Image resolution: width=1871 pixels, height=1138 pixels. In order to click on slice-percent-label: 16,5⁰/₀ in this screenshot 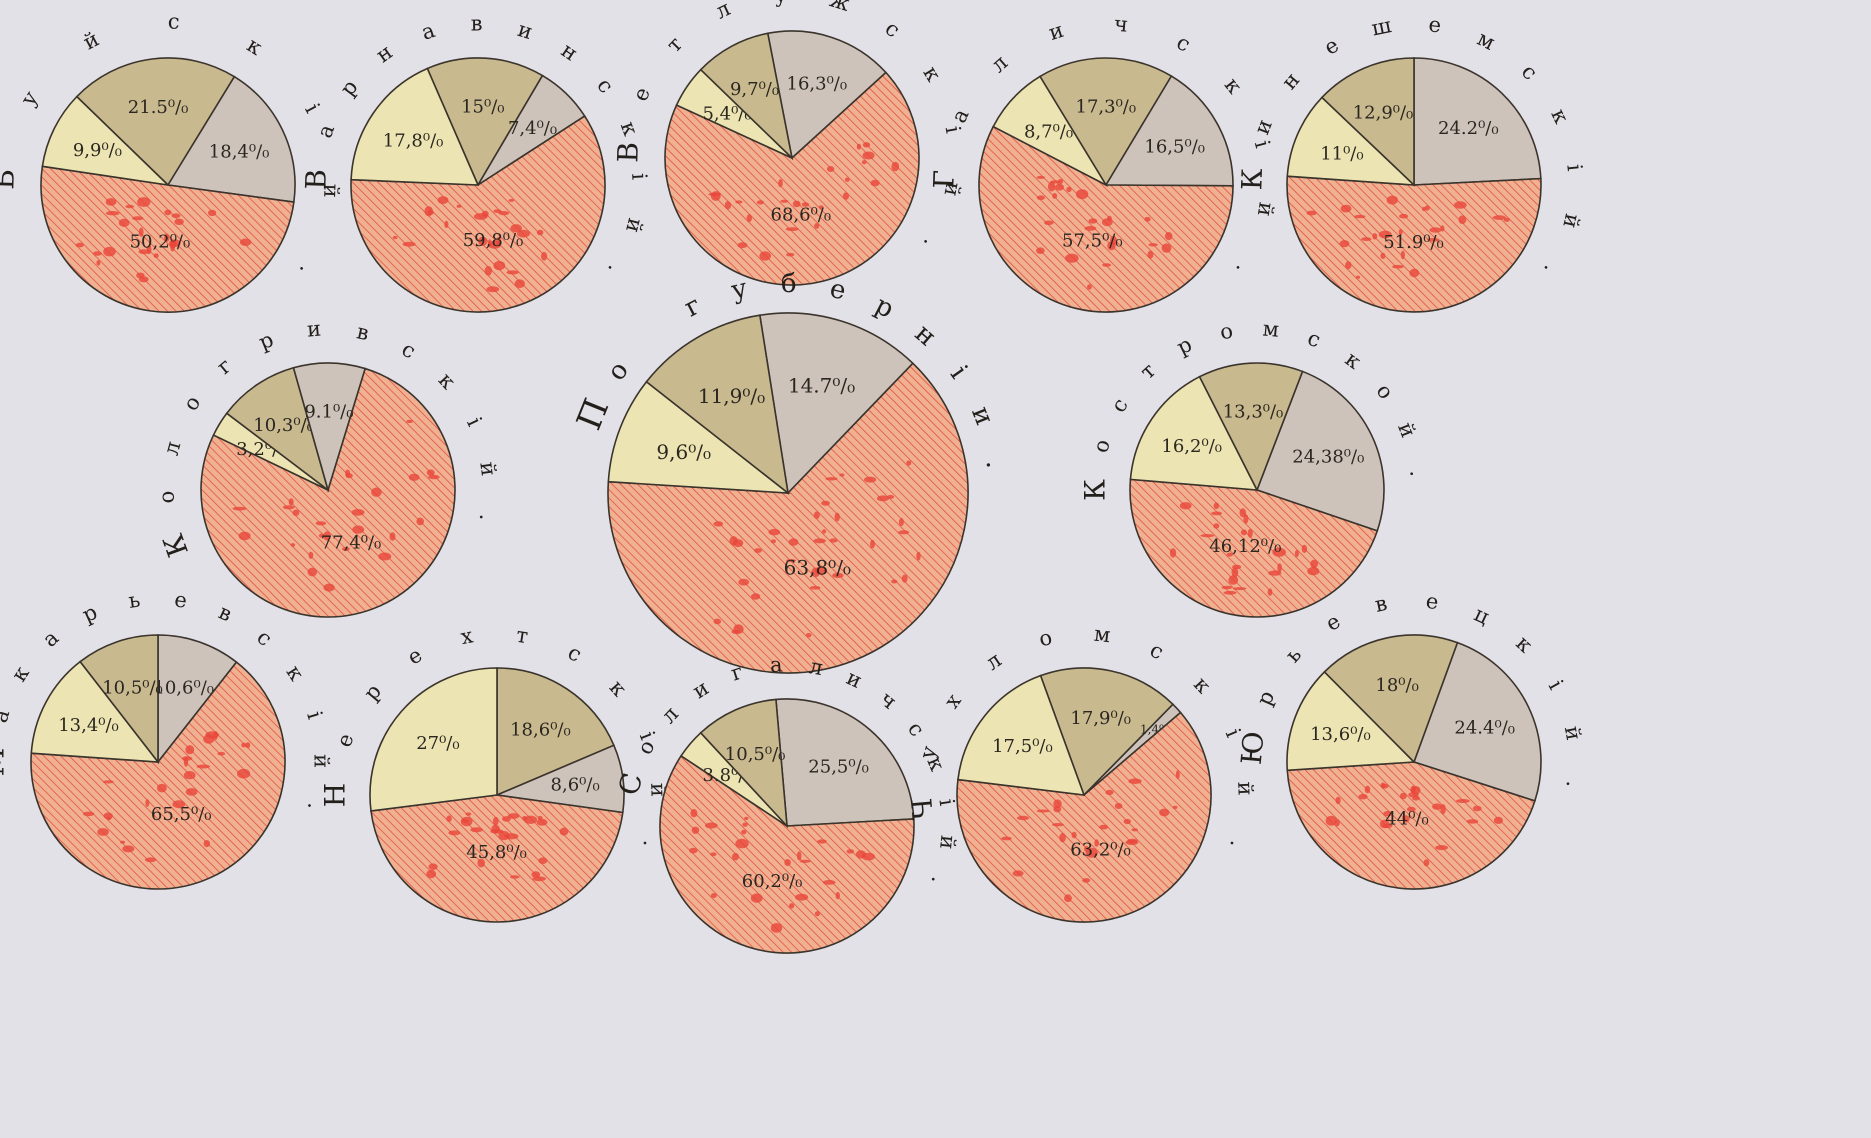, I will do `click(1174, 146)`.